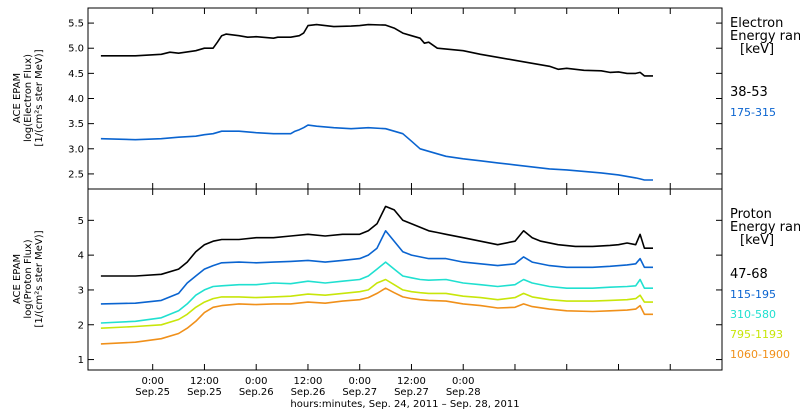 This screenshot has height=410, width=800. I want to click on y-tick-label: 3.5, so click(76, 124).